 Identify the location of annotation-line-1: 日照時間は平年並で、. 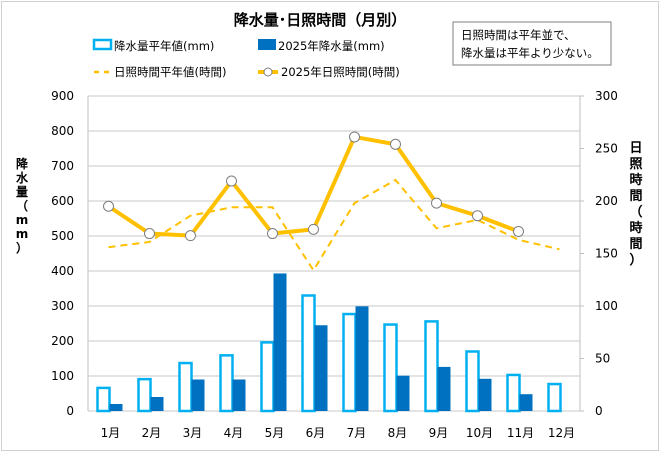
(518, 35).